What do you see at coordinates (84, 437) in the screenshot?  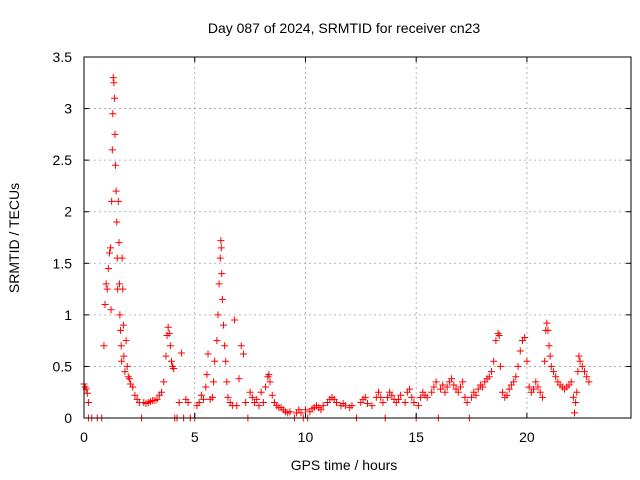 I see `x-tick-label: 0` at bounding box center [84, 437].